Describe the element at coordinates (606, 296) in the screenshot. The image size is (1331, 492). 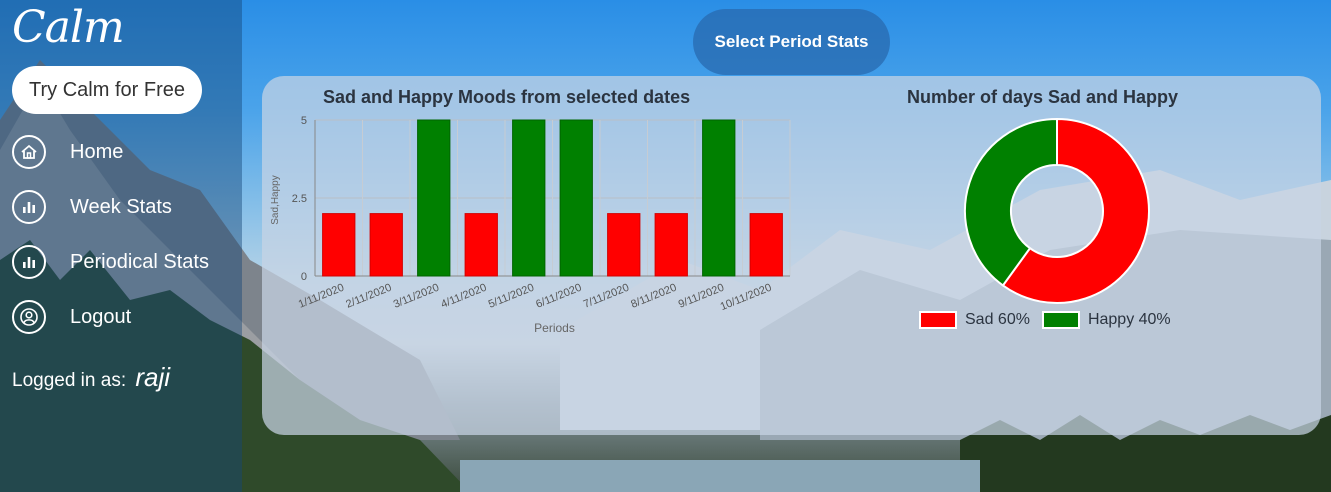
I see `x-tick-label: 7/11/2020` at that location.